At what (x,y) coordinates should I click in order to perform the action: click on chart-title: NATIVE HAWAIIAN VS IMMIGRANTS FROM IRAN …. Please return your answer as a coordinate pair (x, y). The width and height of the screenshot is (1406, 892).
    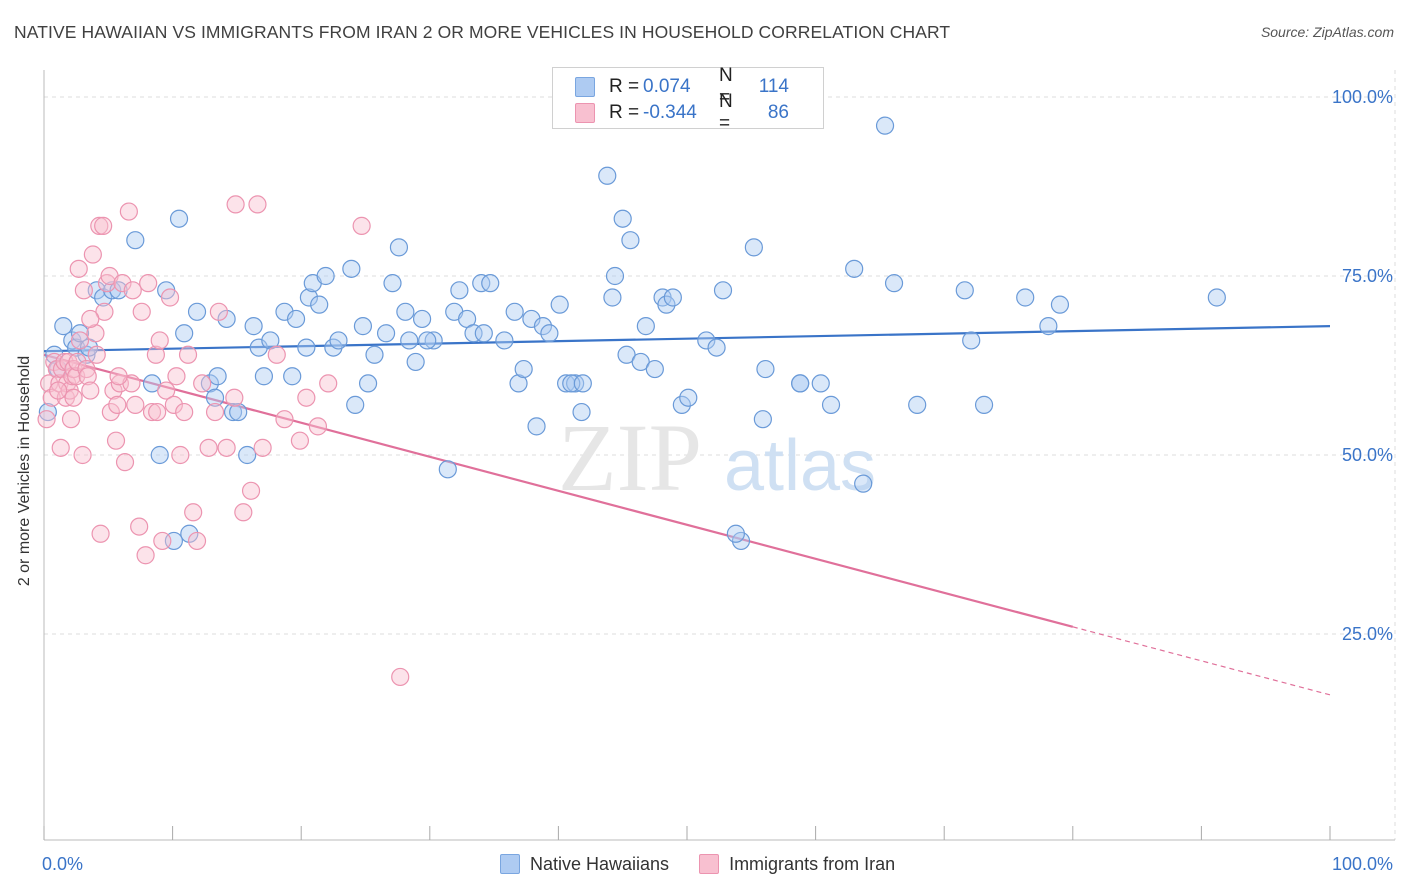
    Looking at the image, I should click on (482, 32).